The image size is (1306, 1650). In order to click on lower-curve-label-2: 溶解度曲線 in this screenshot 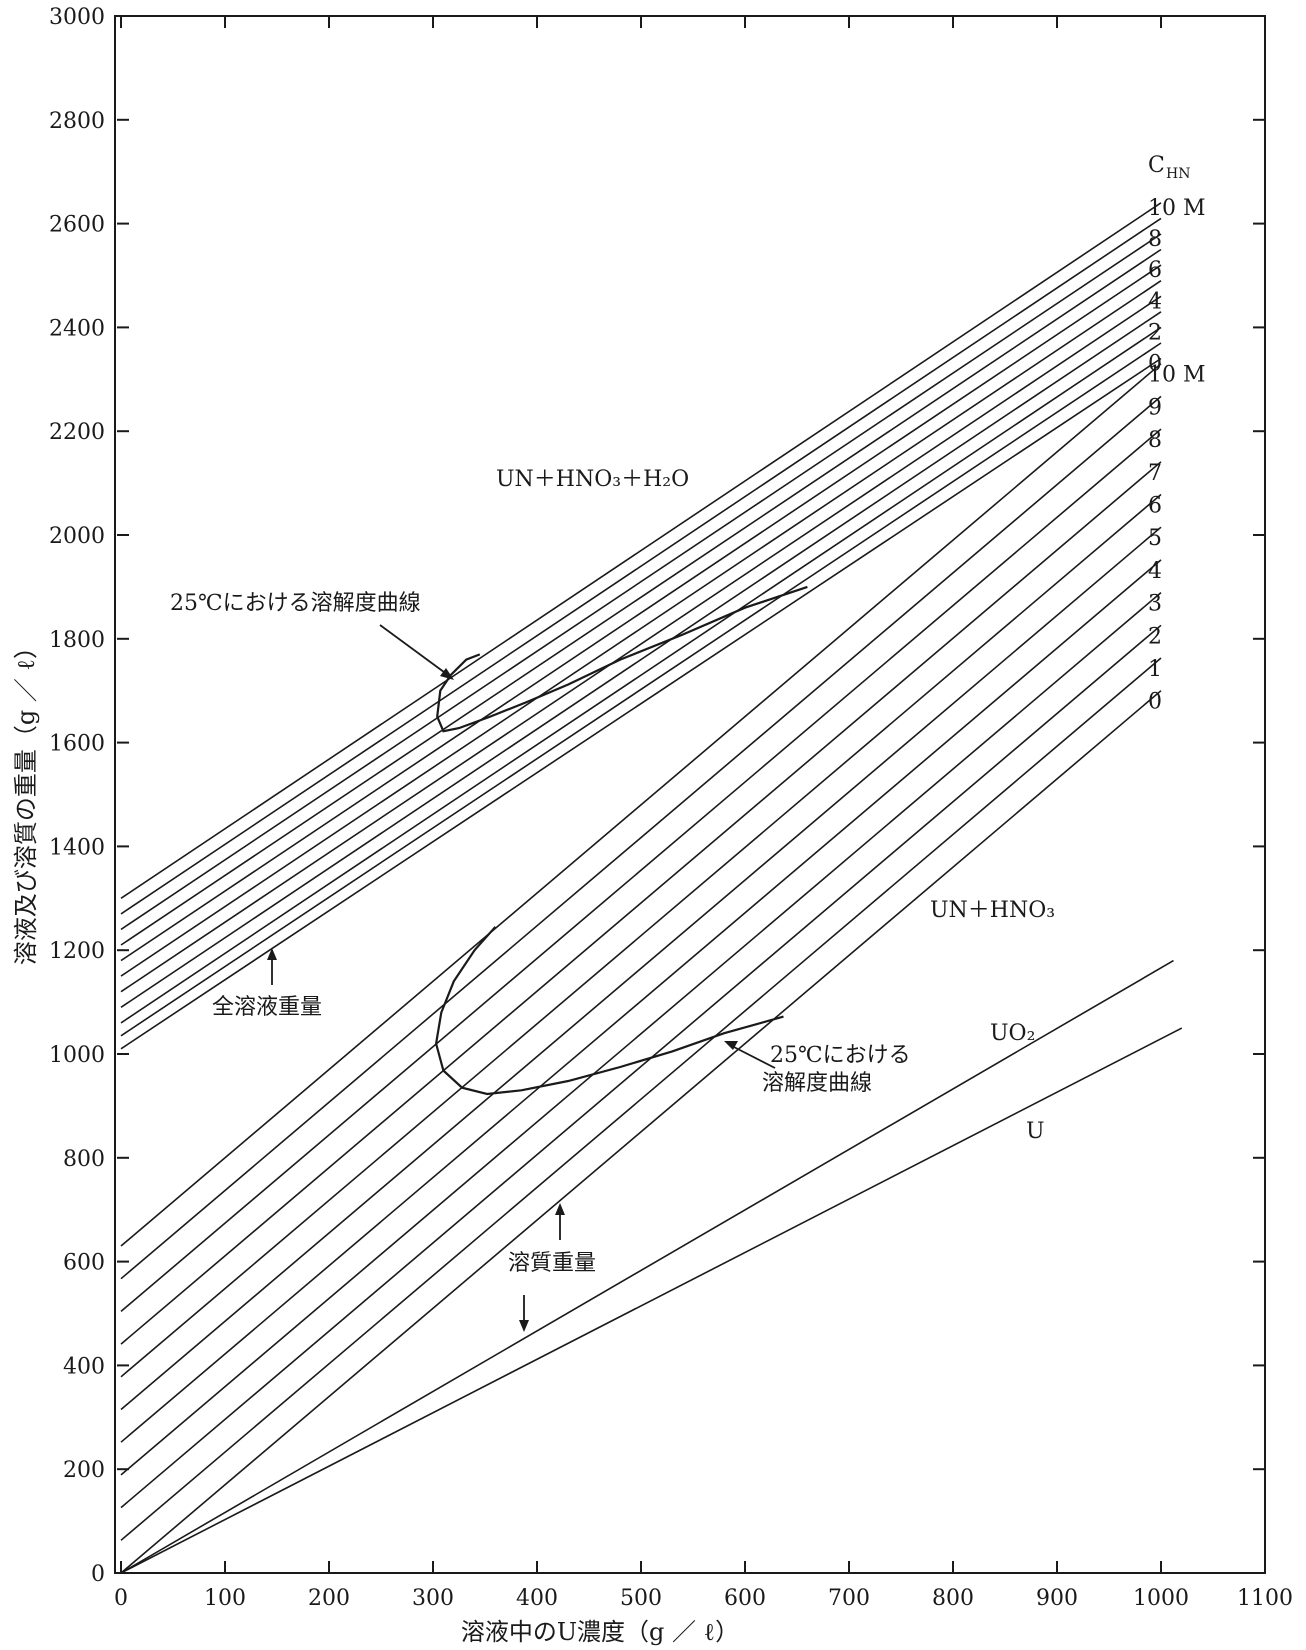, I will do `click(817, 1083)`.